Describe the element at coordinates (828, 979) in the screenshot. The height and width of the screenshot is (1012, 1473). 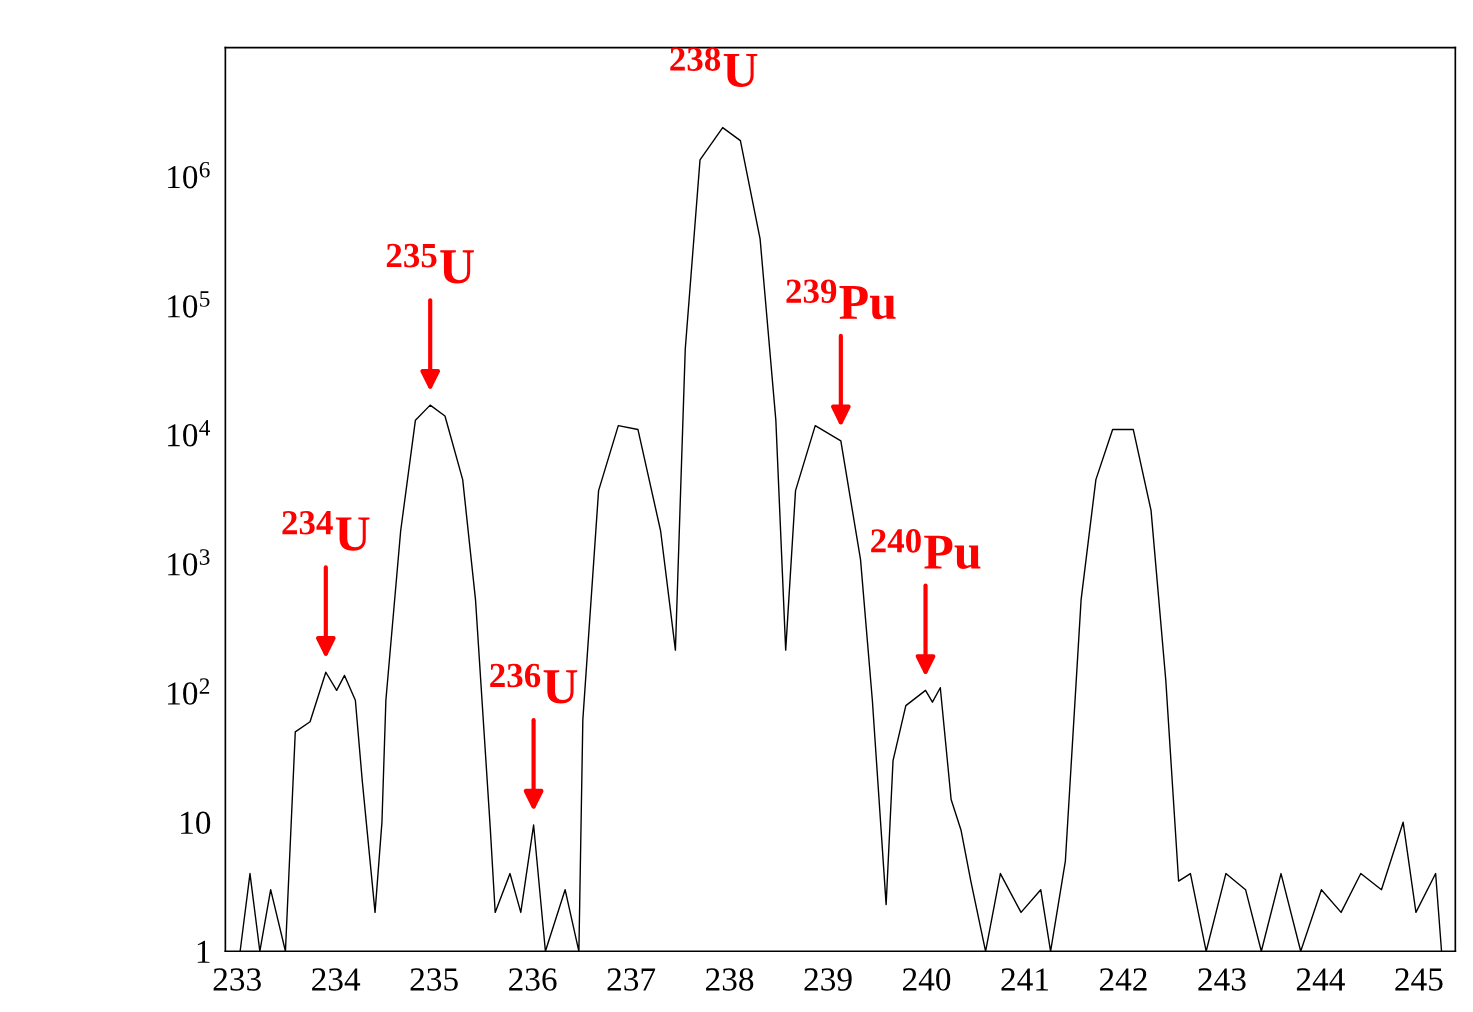
I see `x-tick-label: 239` at that location.